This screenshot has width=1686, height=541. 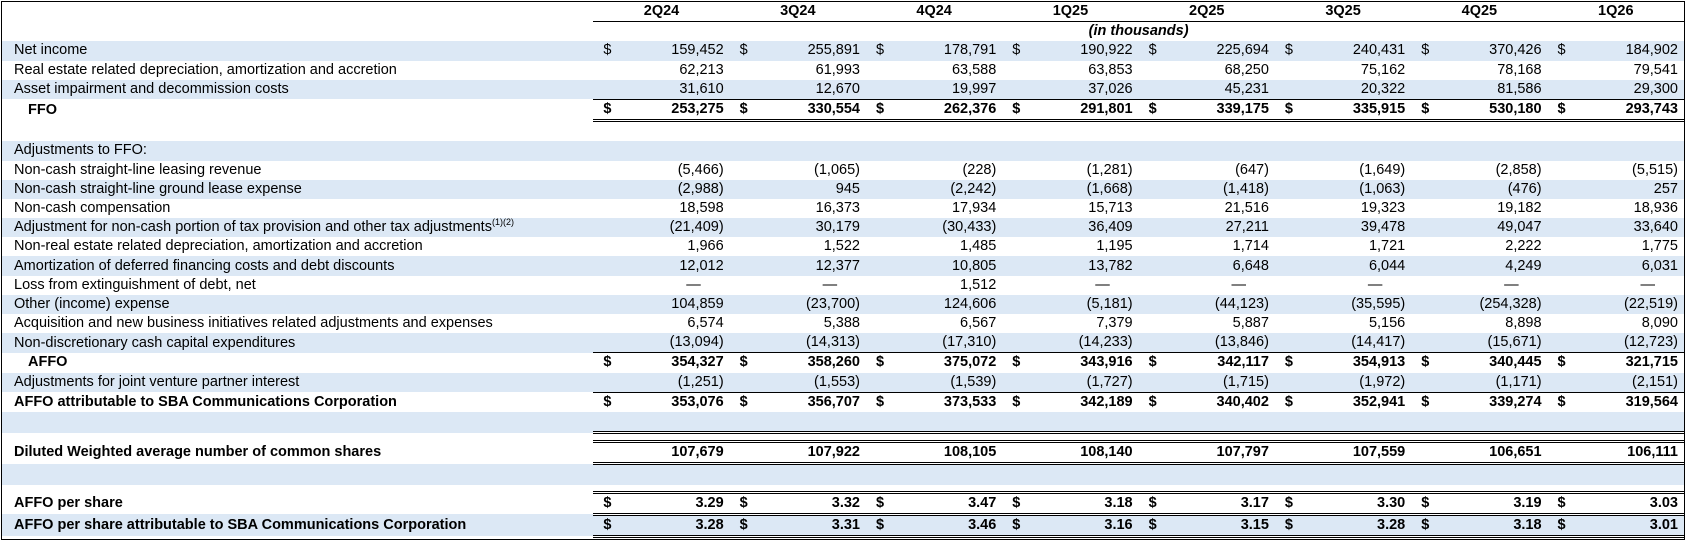 What do you see at coordinates (676, 401) in the screenshot?
I see `value-cell: 353,076` at bounding box center [676, 401].